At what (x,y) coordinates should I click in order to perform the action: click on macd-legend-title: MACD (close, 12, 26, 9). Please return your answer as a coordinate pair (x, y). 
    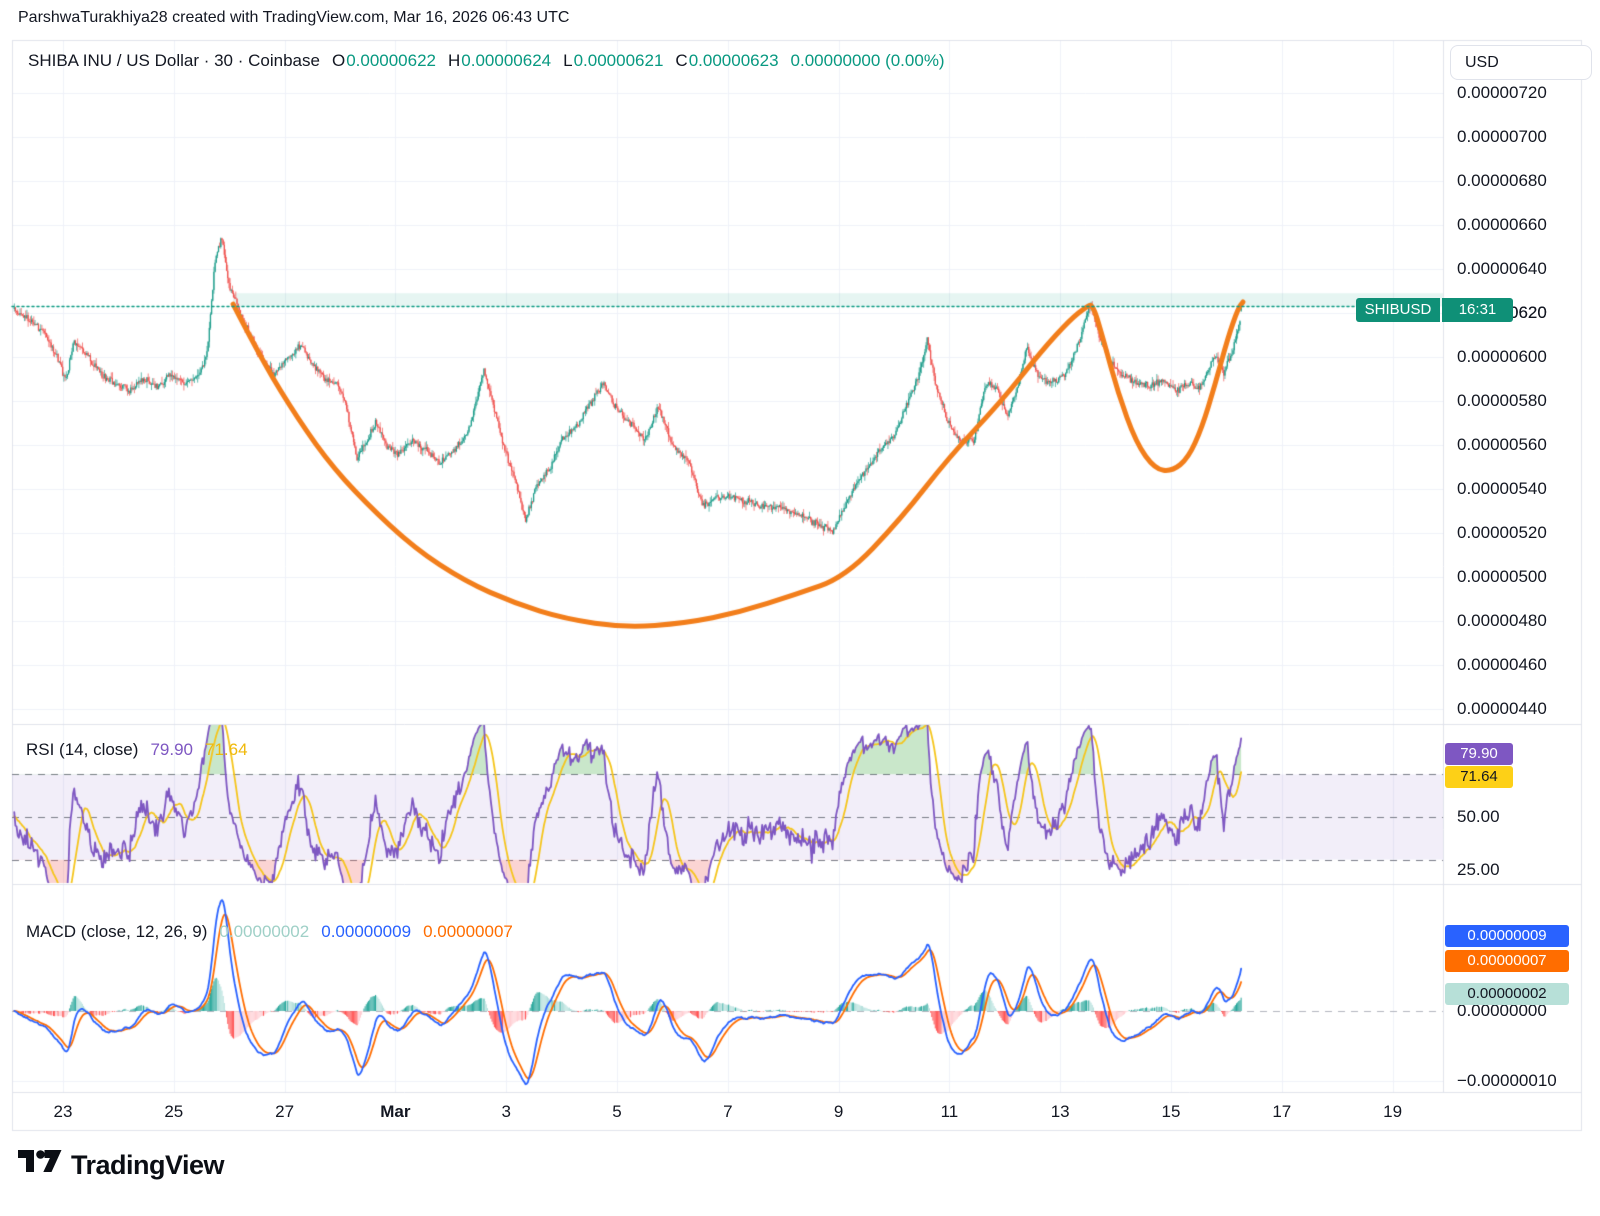
    Looking at the image, I should click on (117, 931).